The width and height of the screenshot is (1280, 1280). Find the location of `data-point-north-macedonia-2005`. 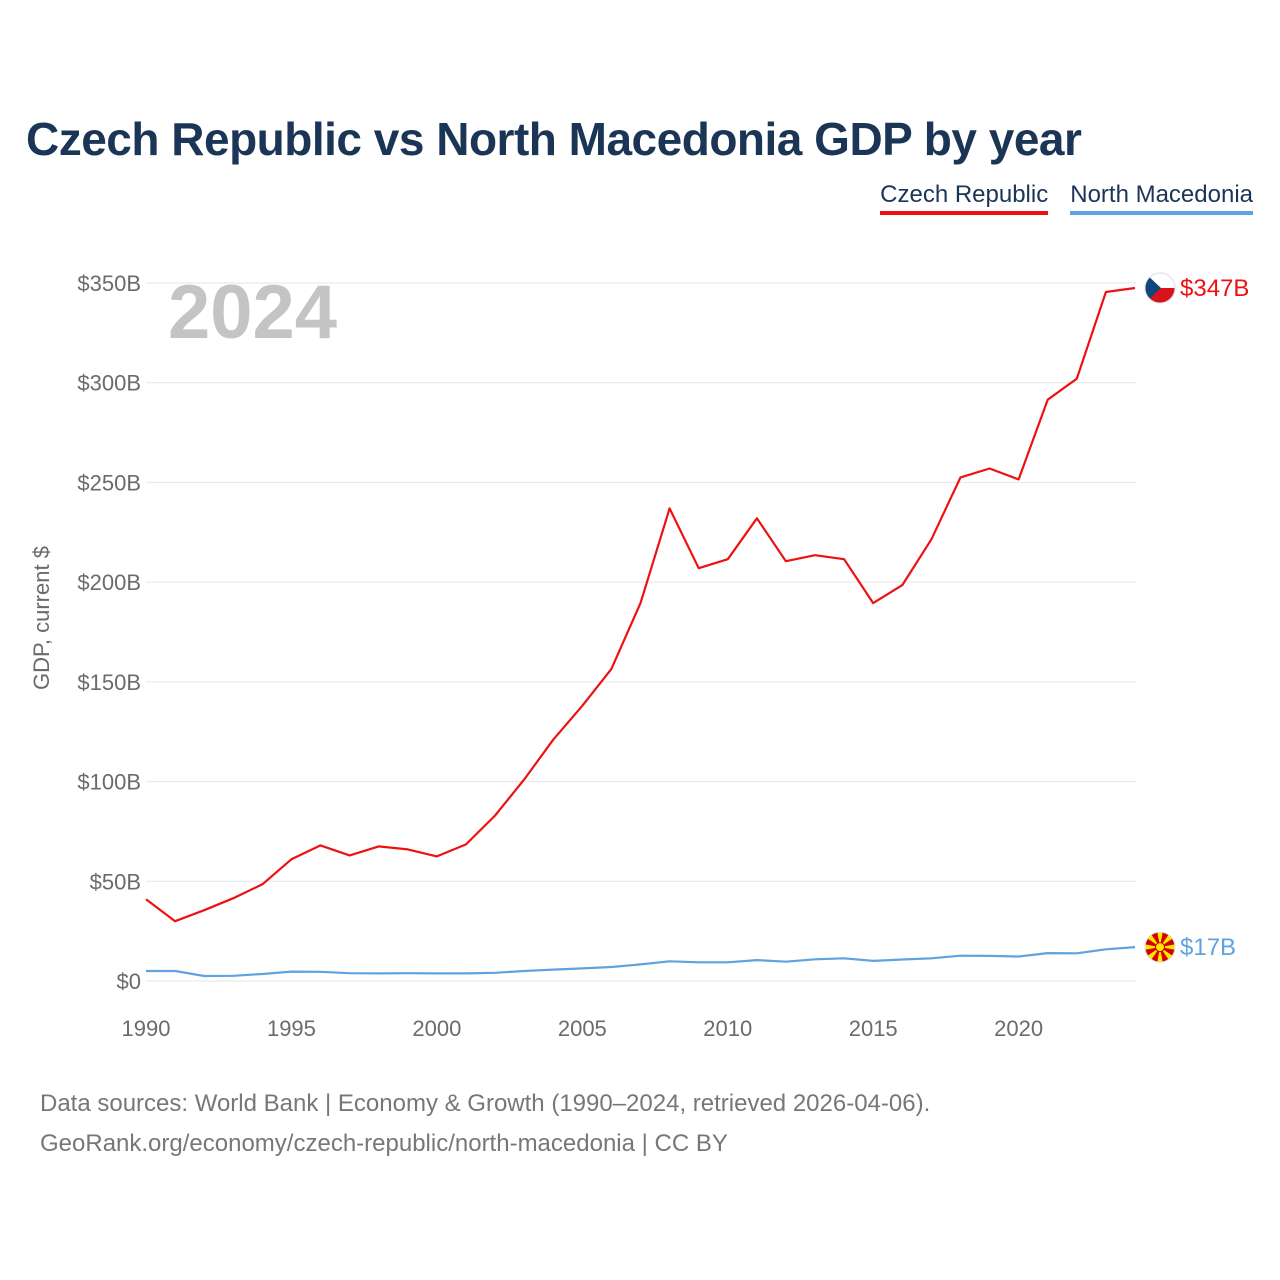

data-point-north-macedonia-2005 is located at coordinates (582, 968).